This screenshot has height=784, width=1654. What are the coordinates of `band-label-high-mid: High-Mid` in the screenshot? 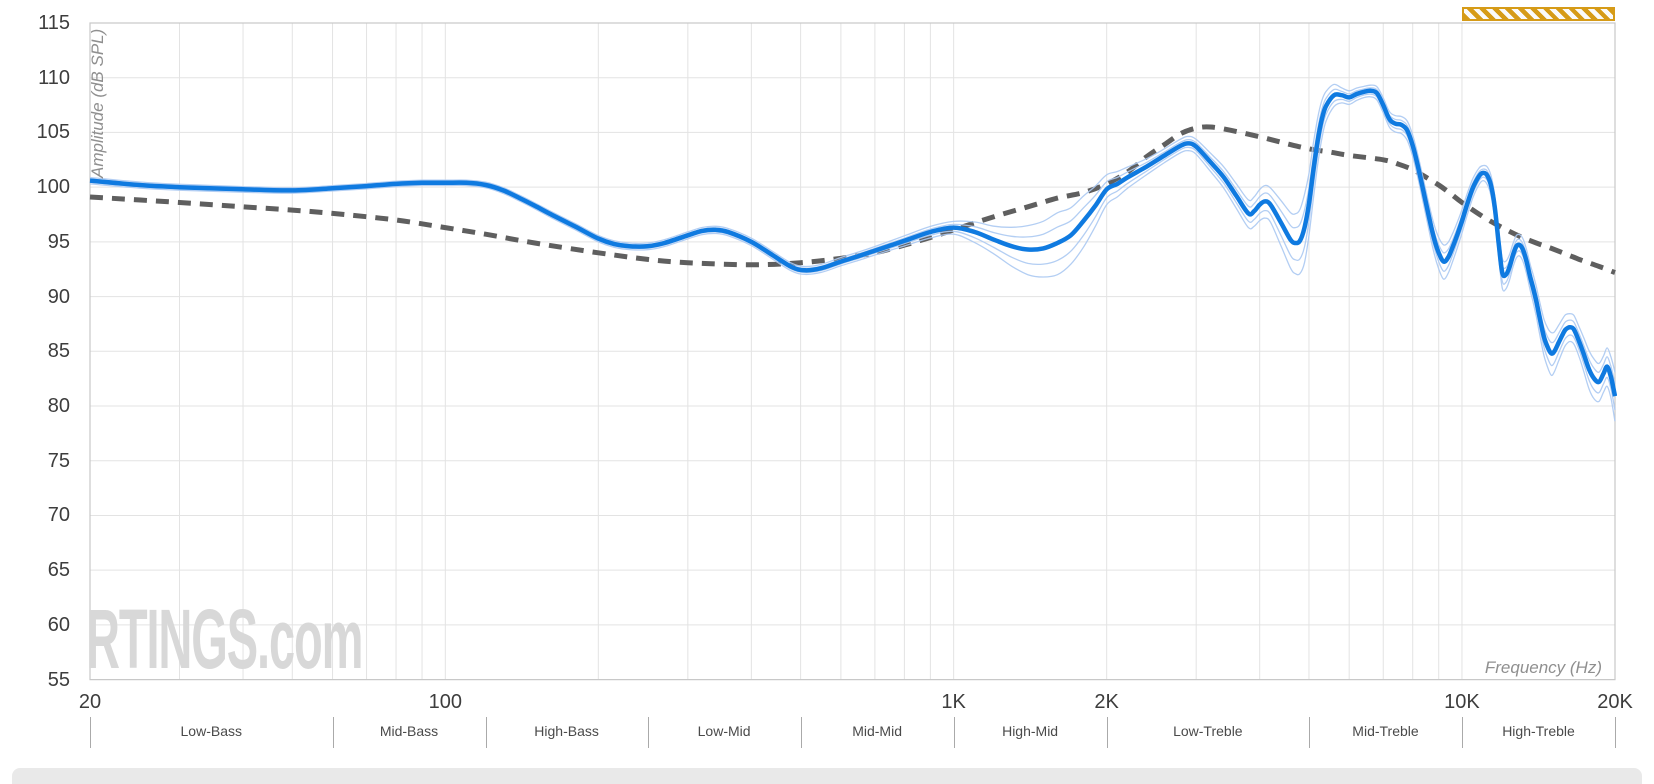 It's located at (1030, 731).